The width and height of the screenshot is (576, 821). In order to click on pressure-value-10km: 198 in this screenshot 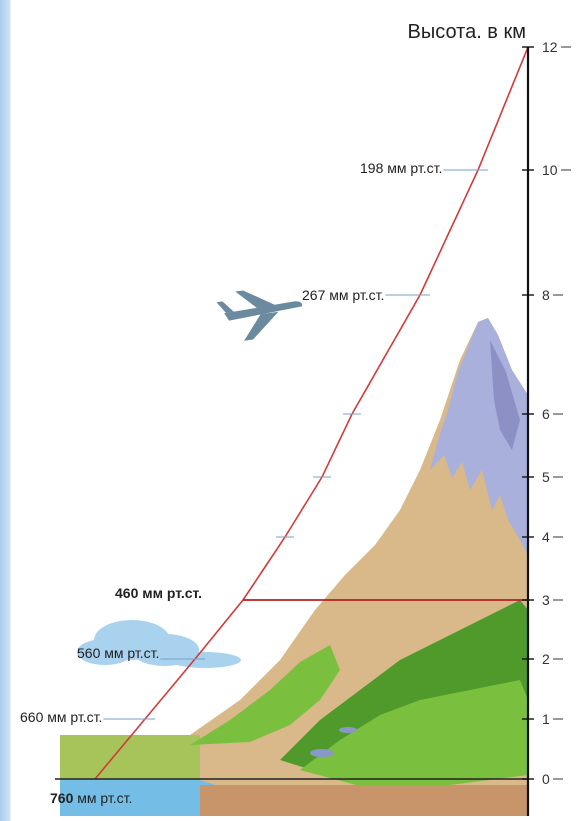, I will do `click(372, 168)`.